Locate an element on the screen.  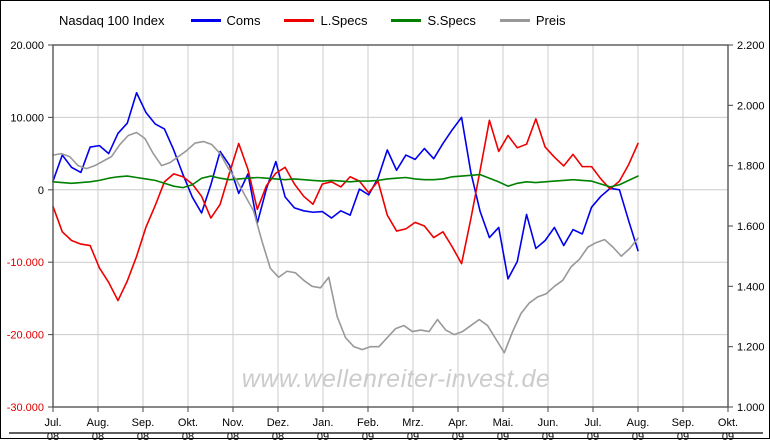
svg-text: 1.400 is located at coordinates (751, 287).